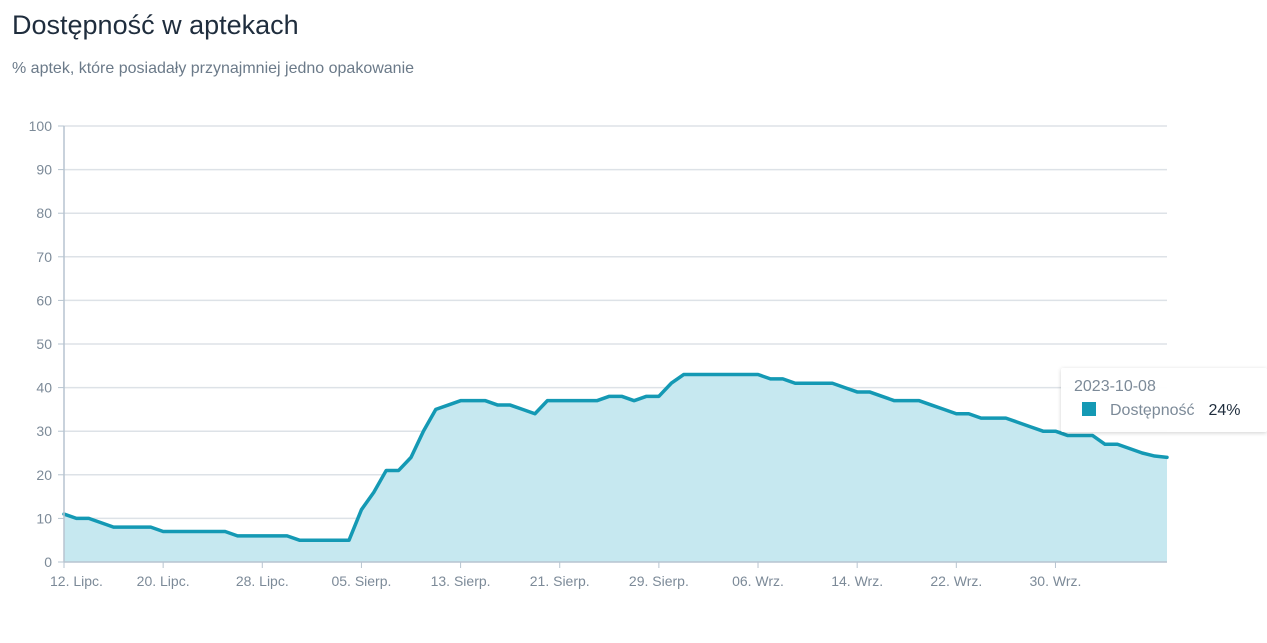 The image size is (1267, 643). What do you see at coordinates (1056, 581) in the screenshot?
I see `x-tick-label-10: 30. Wrz.` at bounding box center [1056, 581].